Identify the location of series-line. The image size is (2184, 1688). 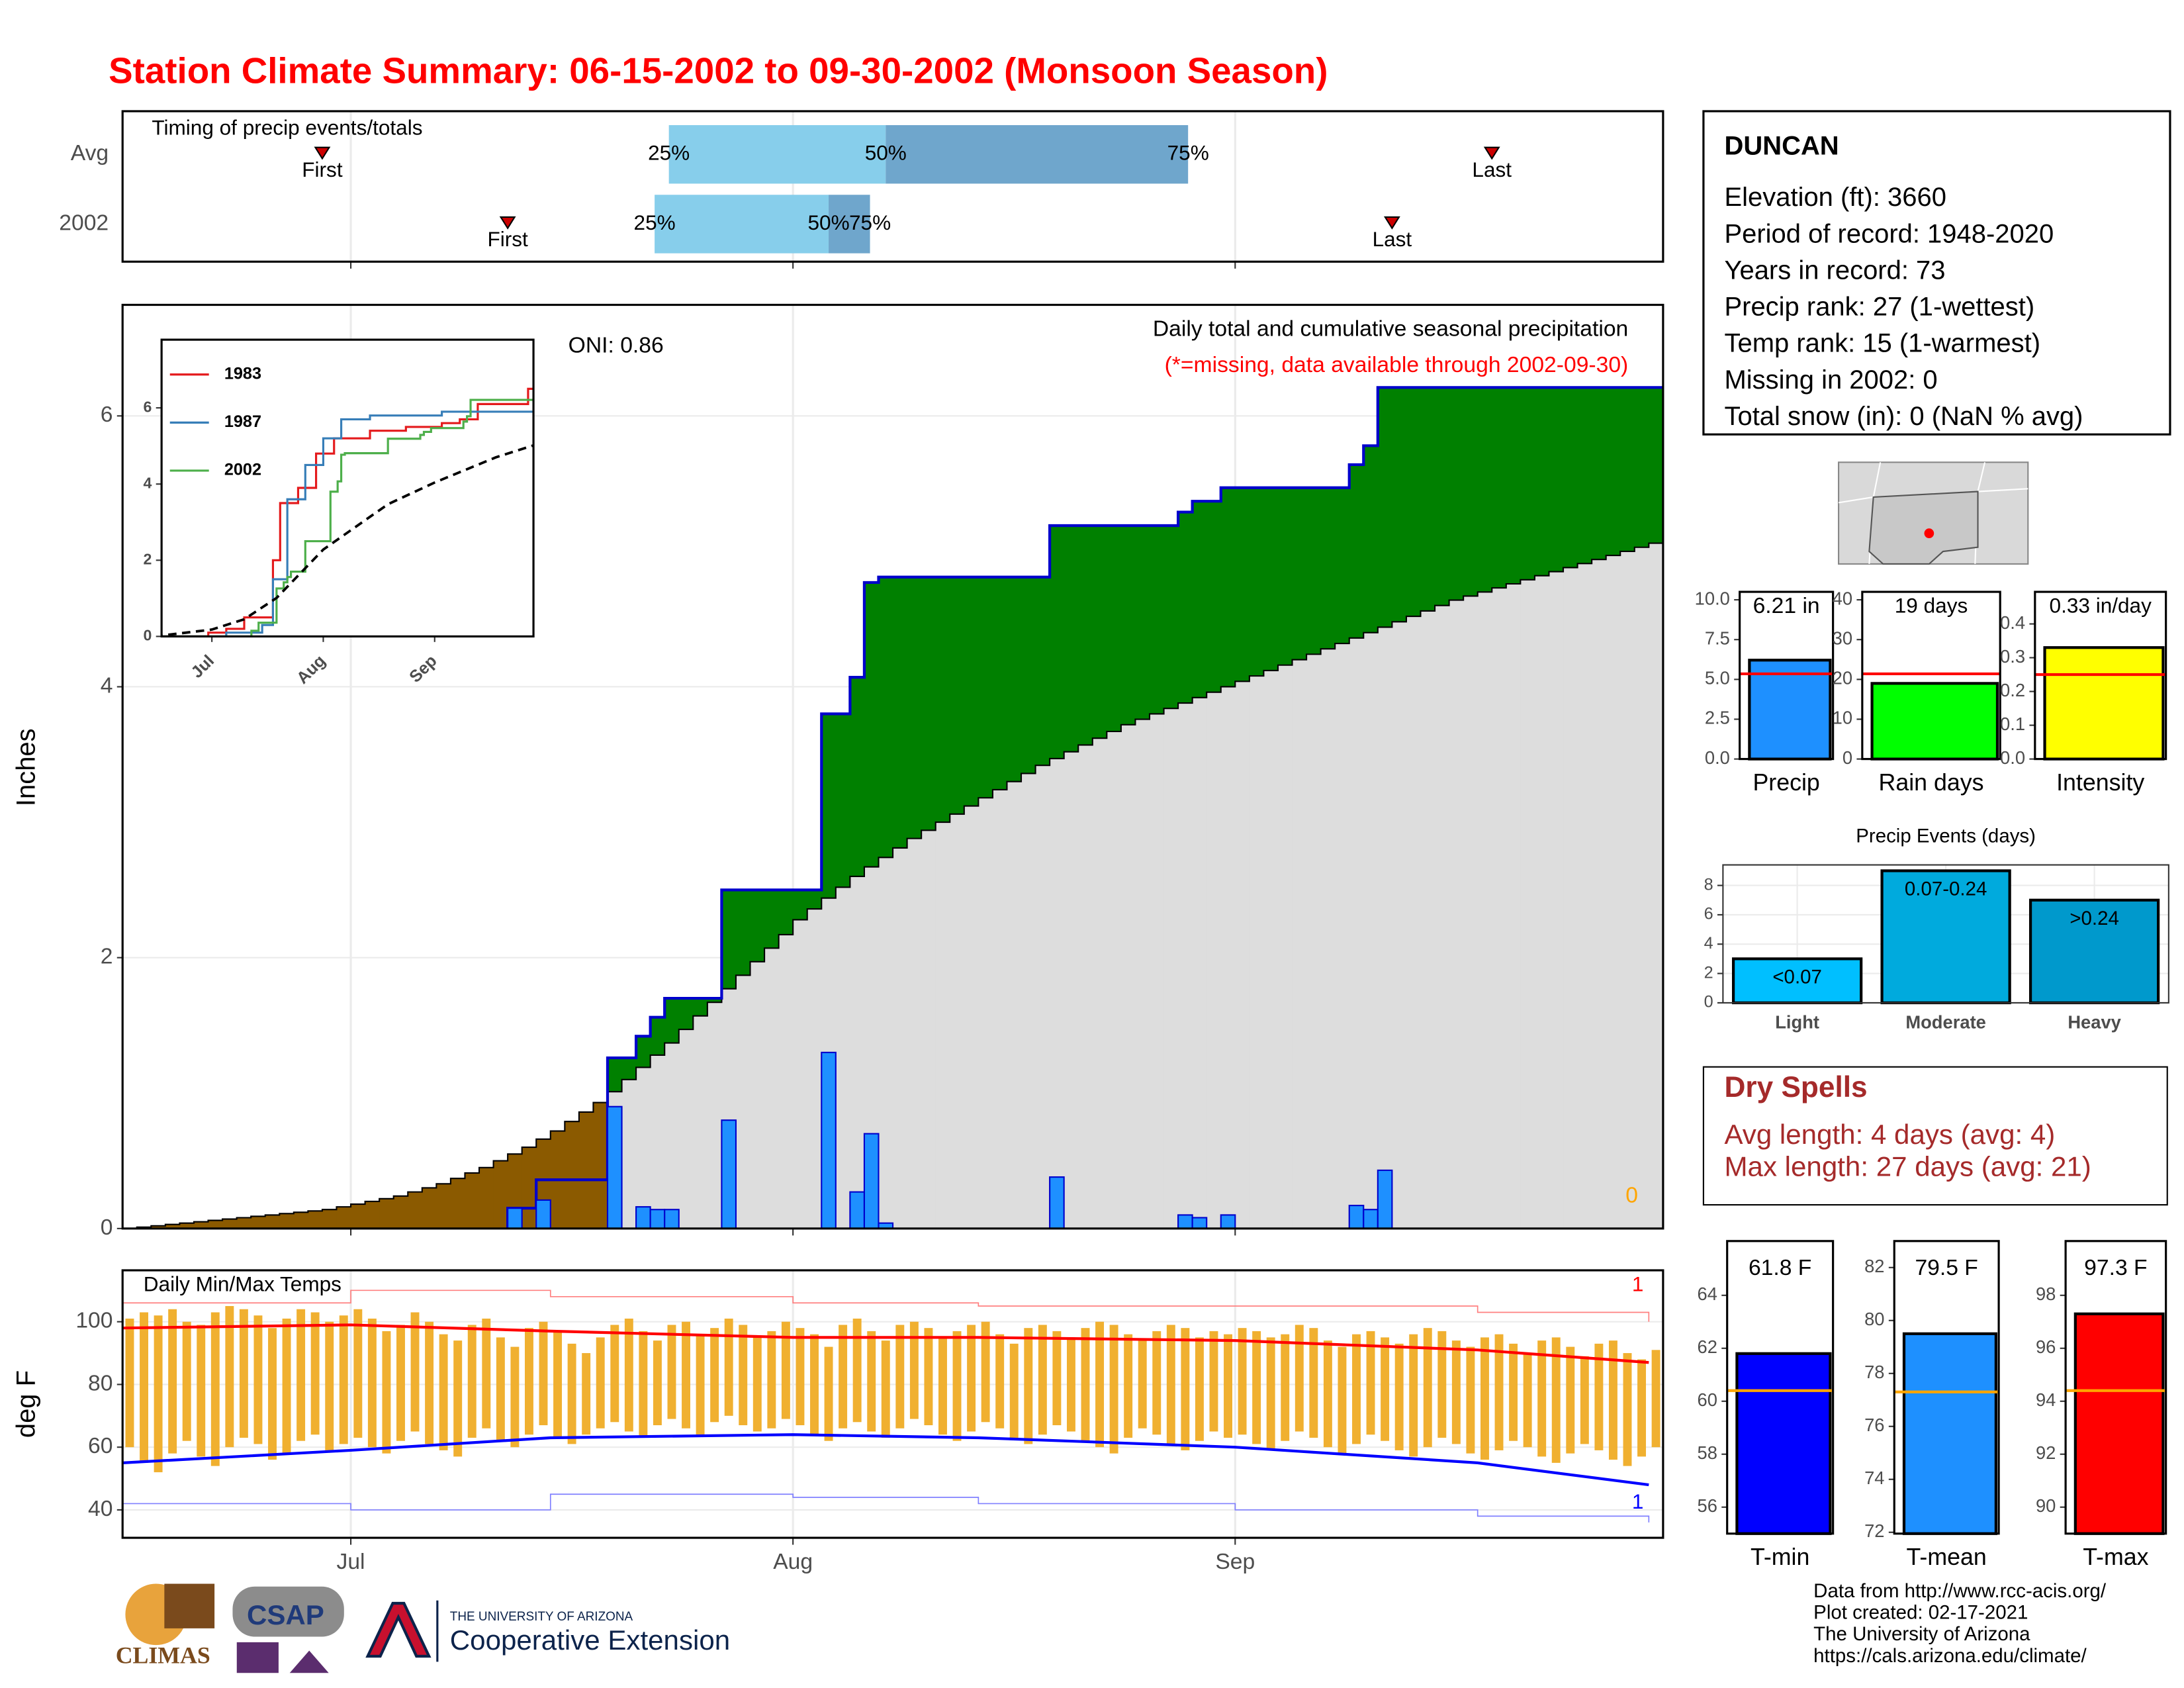
(348, 523).